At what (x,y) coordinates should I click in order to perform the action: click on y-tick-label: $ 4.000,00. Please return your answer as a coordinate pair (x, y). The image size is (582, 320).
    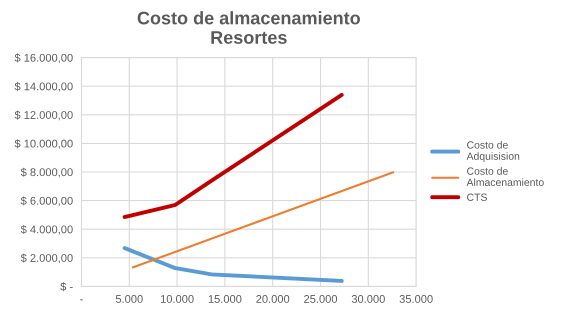
    Looking at the image, I should click on (46, 230).